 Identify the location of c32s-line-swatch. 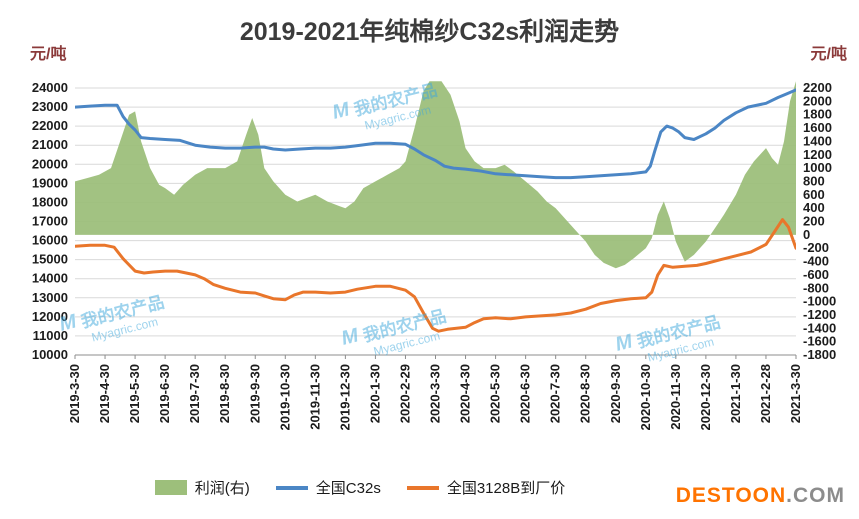
(291, 487).